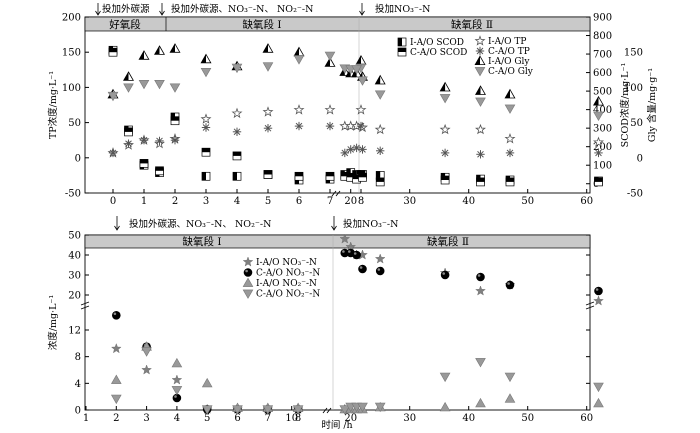 The height and width of the screenshot is (433, 700). Describe the element at coordinates (602, 36) in the screenshot. I see `top-ytick-scod-label: 800` at that location.